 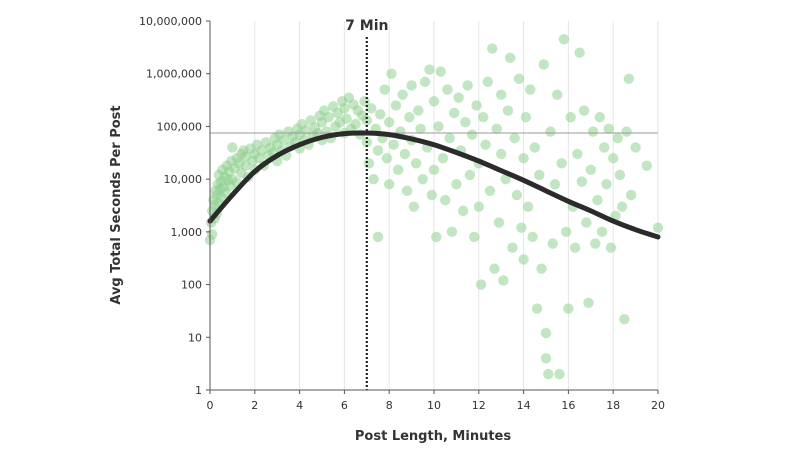 What do you see at coordinates (299, 405) in the screenshot?
I see `x-tick-label: 4` at bounding box center [299, 405].